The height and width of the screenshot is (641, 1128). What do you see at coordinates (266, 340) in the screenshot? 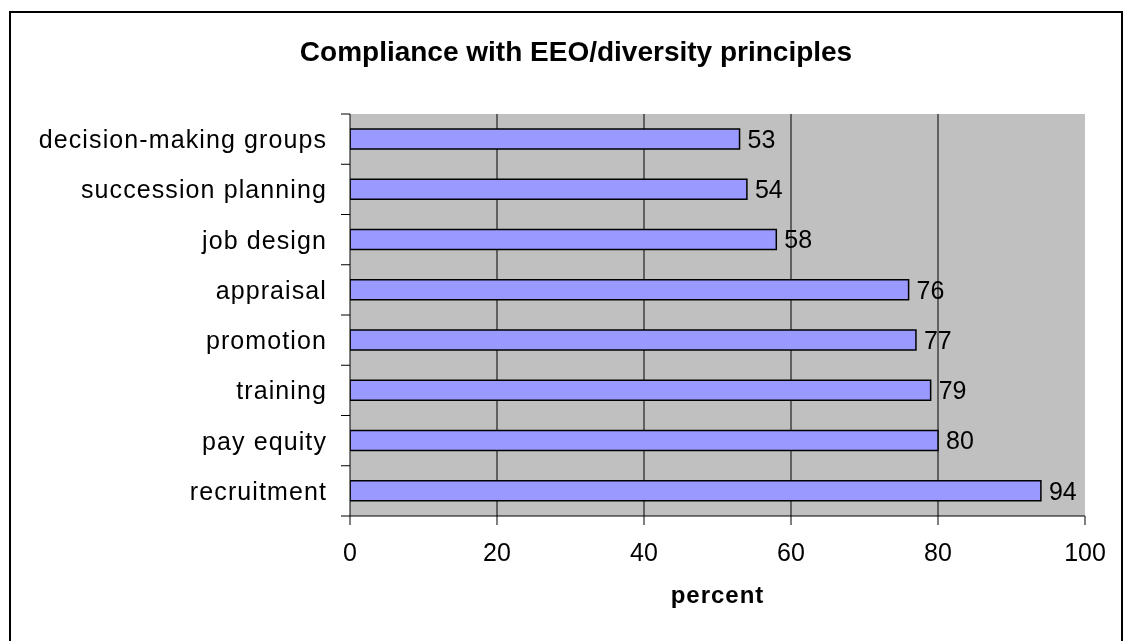
I see `y-tick-label: promotion` at bounding box center [266, 340].